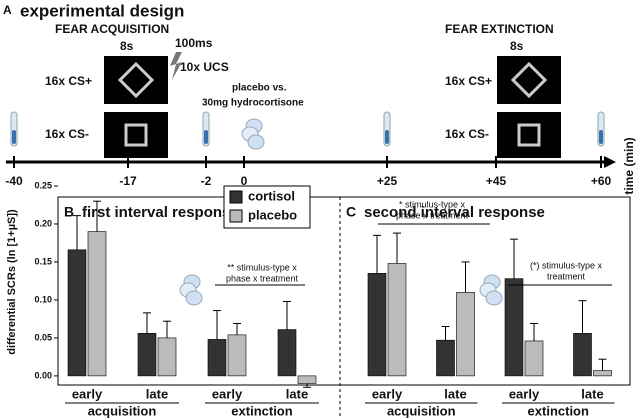 The width and height of the screenshot is (640, 420). What do you see at coordinates (14, 181) in the screenshot?
I see `timeline-tick-label: -40` at bounding box center [14, 181].